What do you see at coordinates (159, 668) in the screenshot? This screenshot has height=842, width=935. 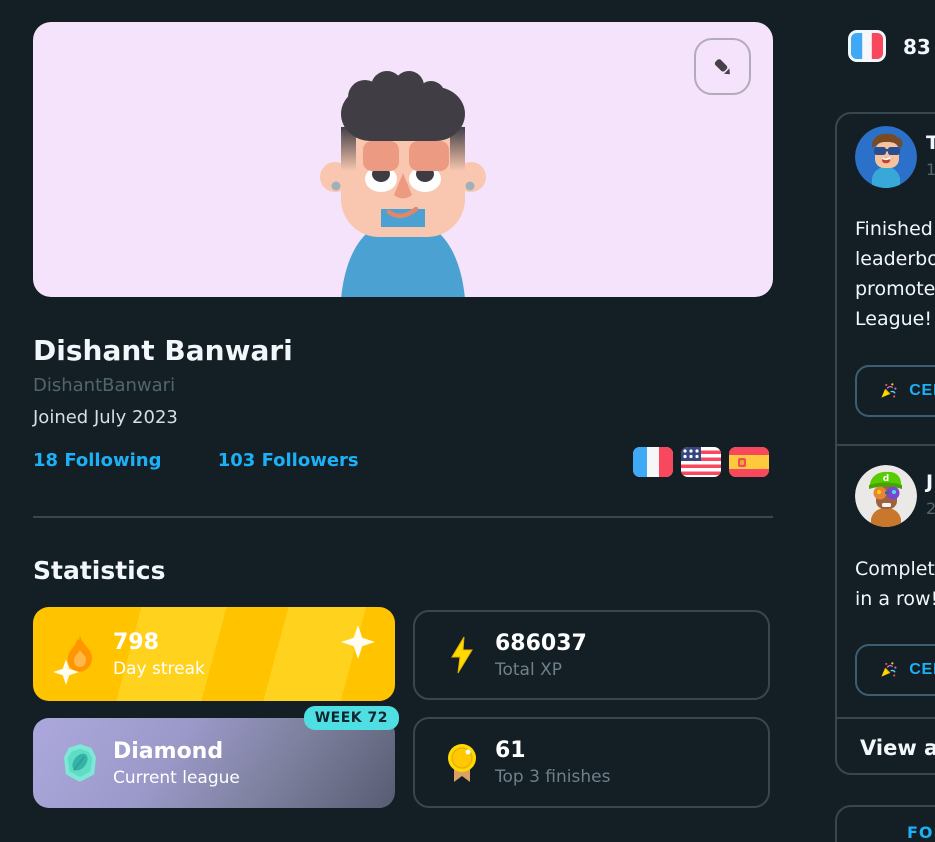 I see `streak-label: Day streak` at bounding box center [159, 668].